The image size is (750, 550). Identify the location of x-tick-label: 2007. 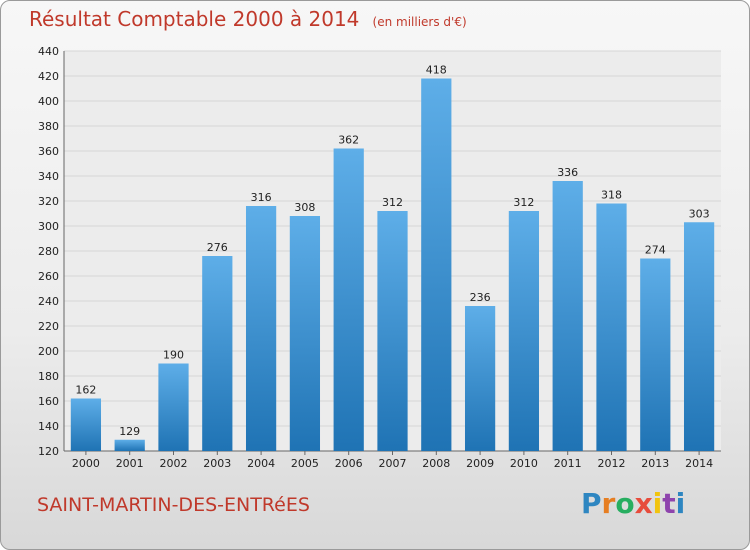
(393, 463).